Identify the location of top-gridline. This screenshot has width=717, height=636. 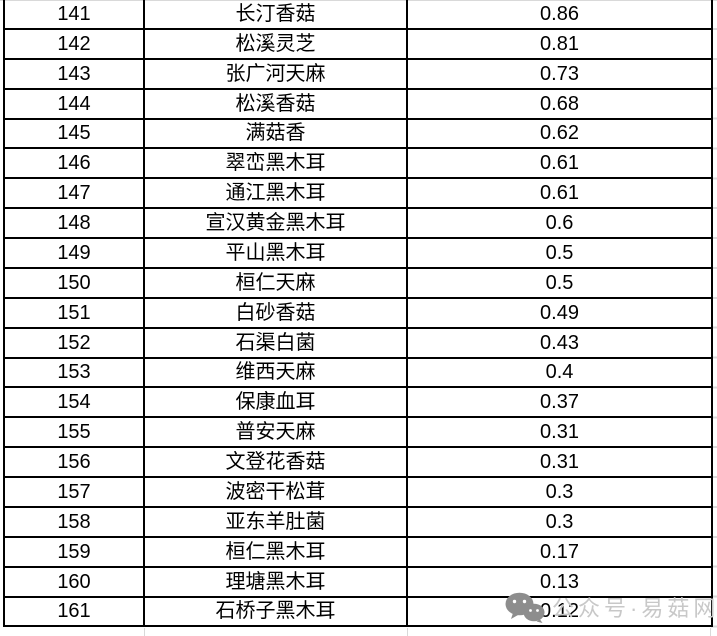
(358, 0).